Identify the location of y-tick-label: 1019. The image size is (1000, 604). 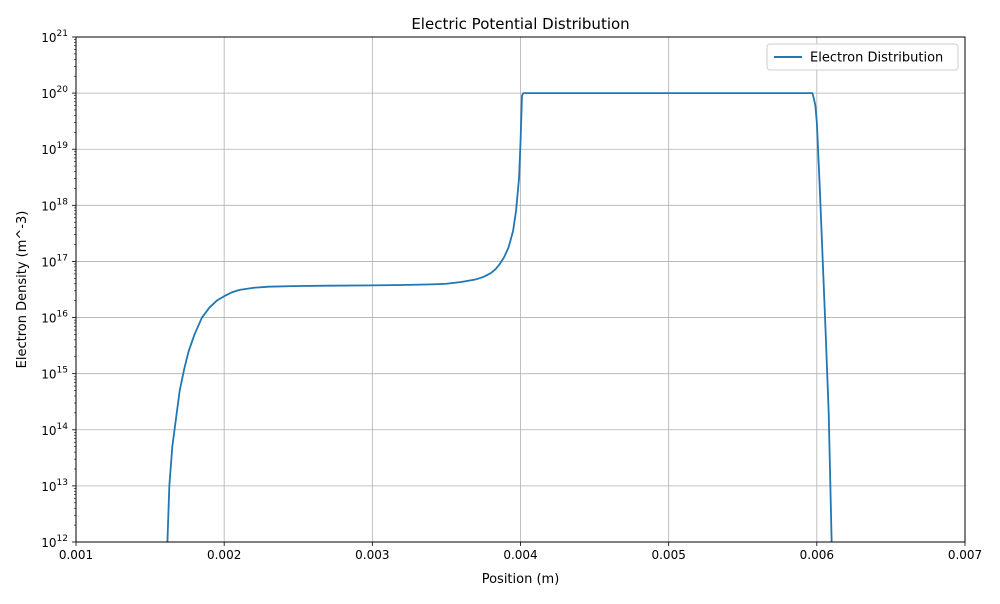
(54, 149).